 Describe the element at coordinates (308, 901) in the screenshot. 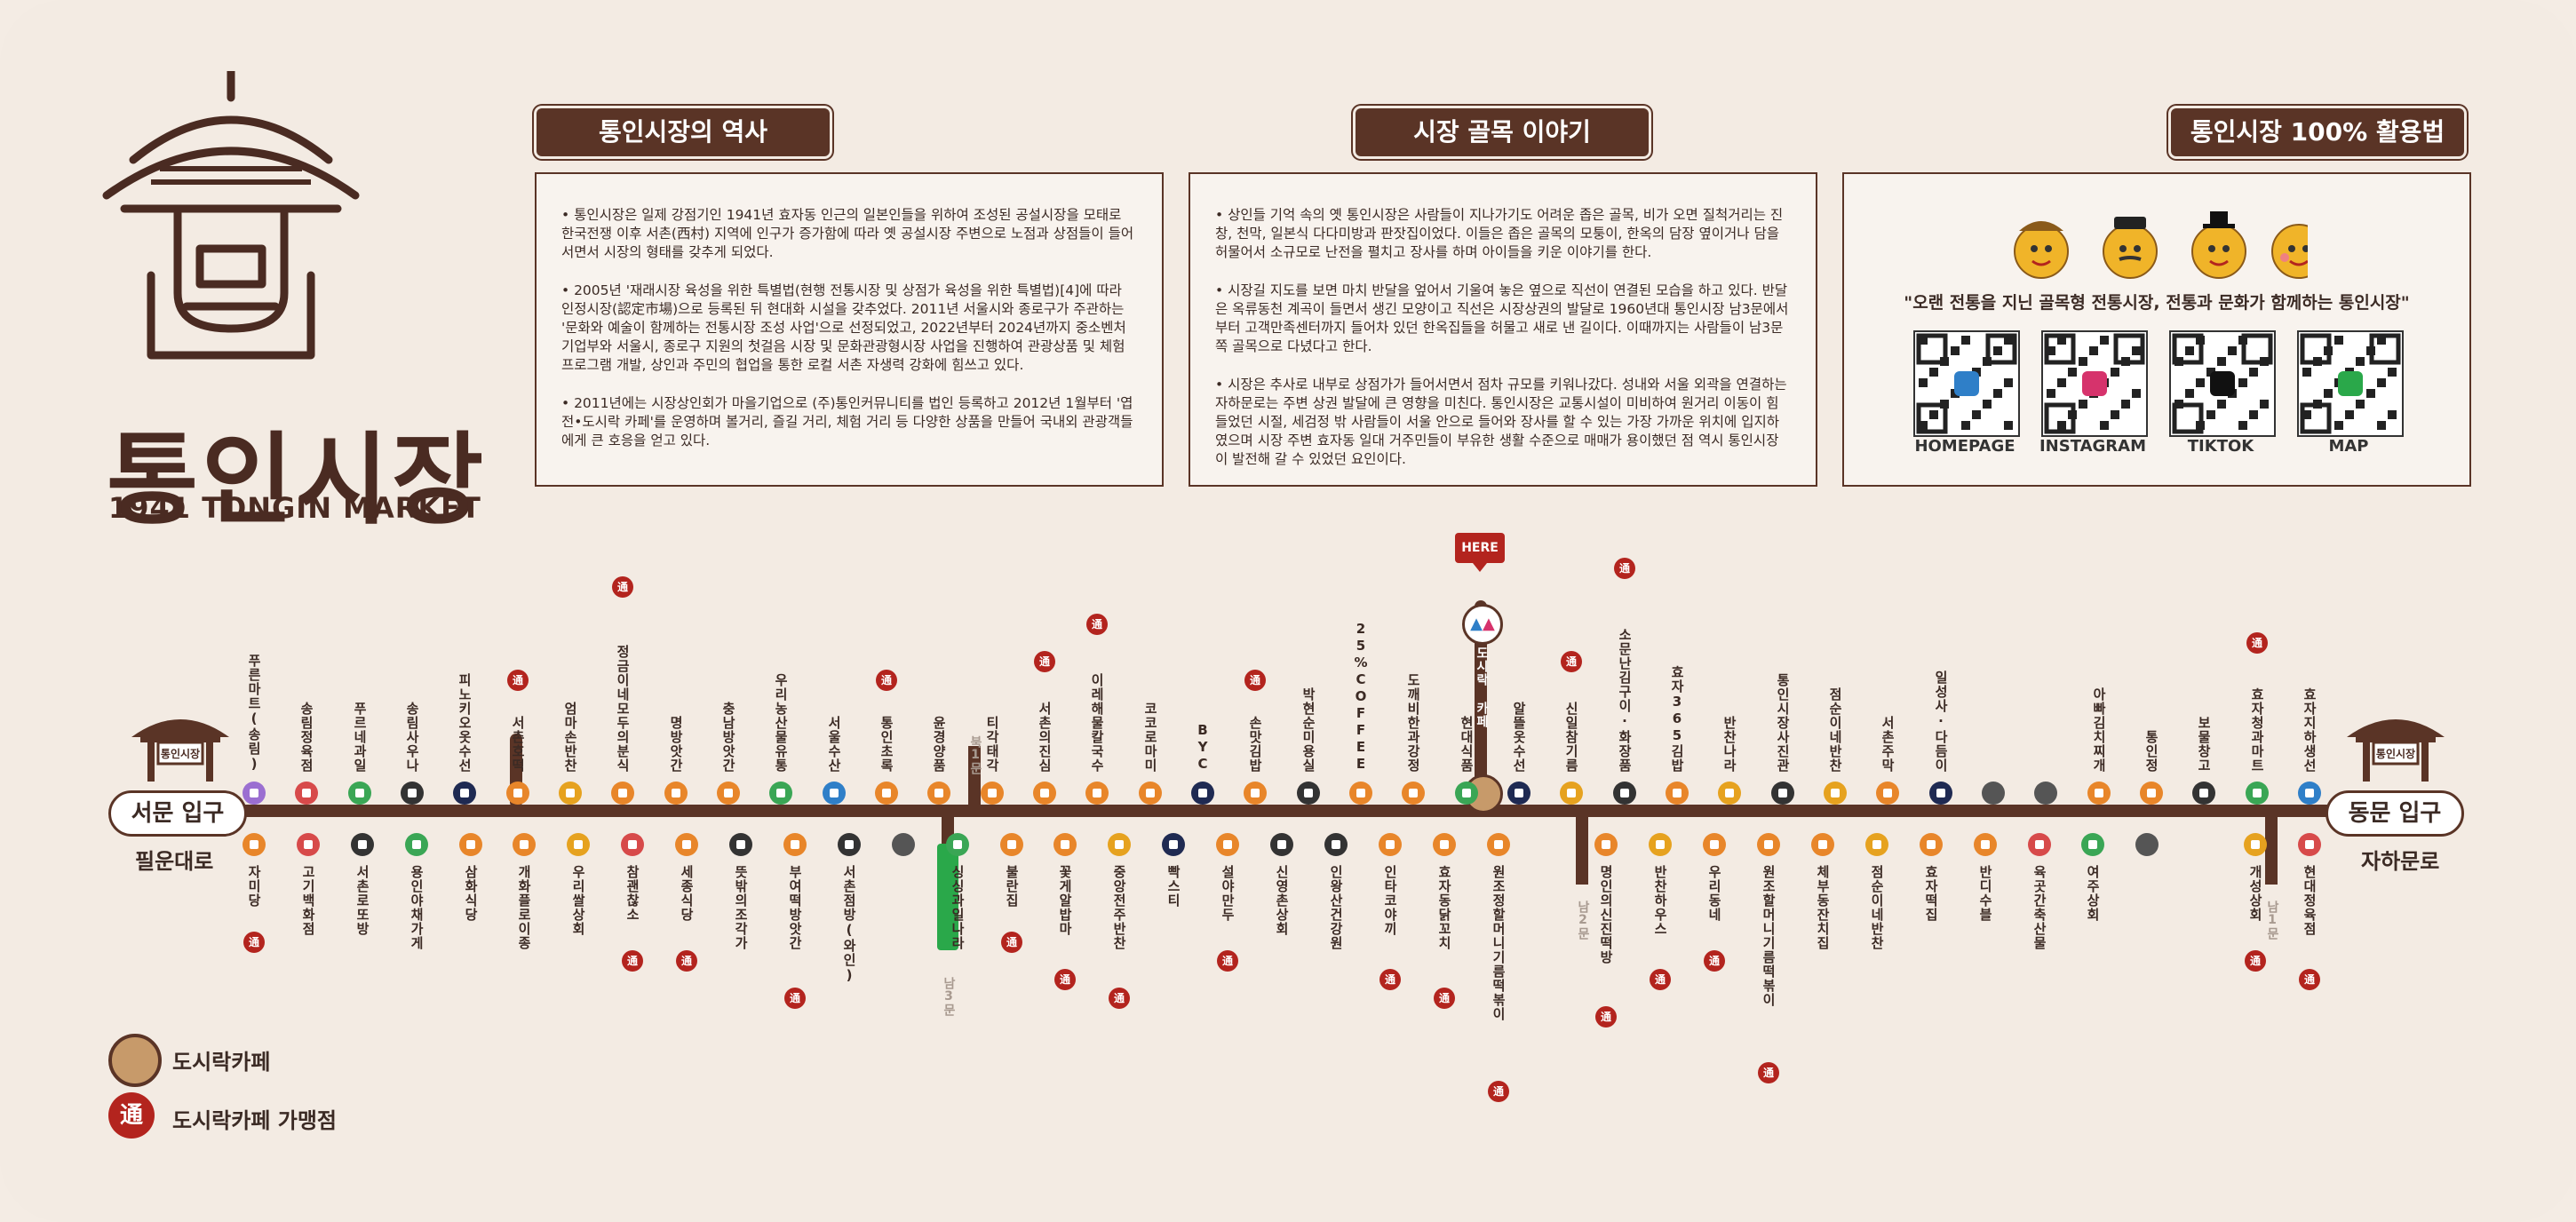

I see `shop-name: 고기백화점` at that location.